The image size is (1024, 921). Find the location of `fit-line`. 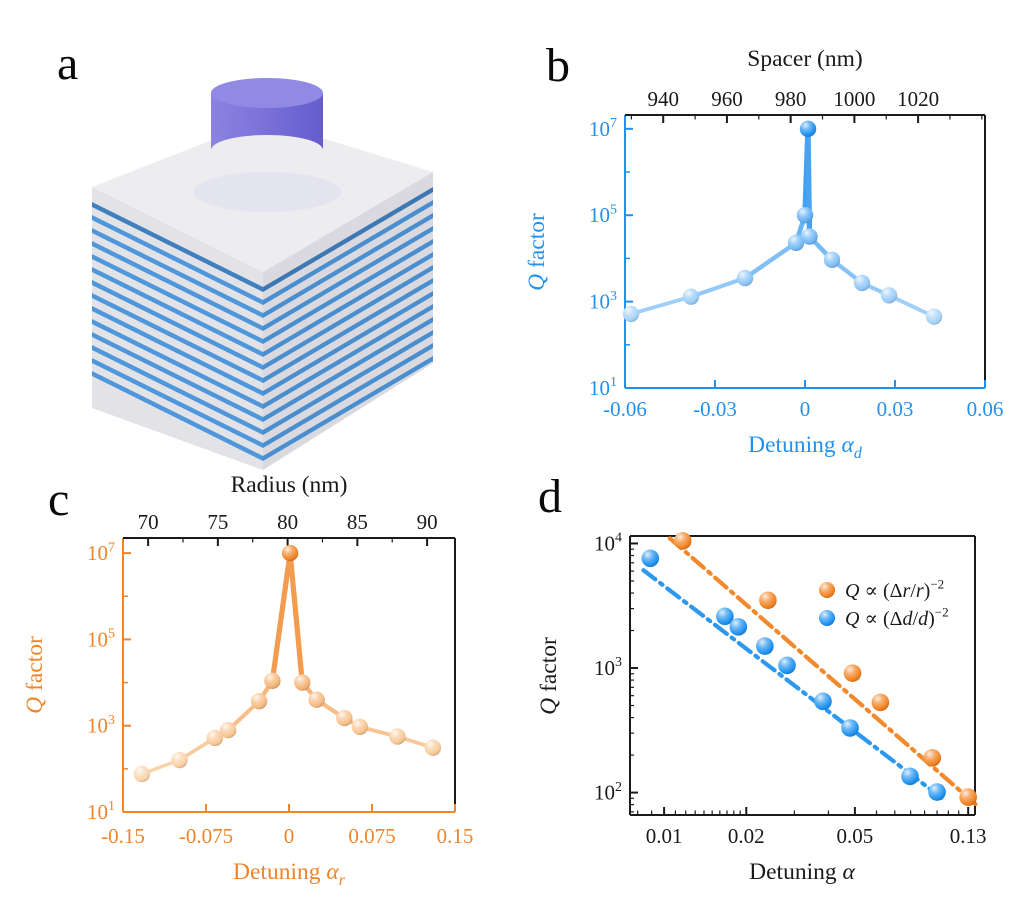

fit-line is located at coordinates (795, 686).